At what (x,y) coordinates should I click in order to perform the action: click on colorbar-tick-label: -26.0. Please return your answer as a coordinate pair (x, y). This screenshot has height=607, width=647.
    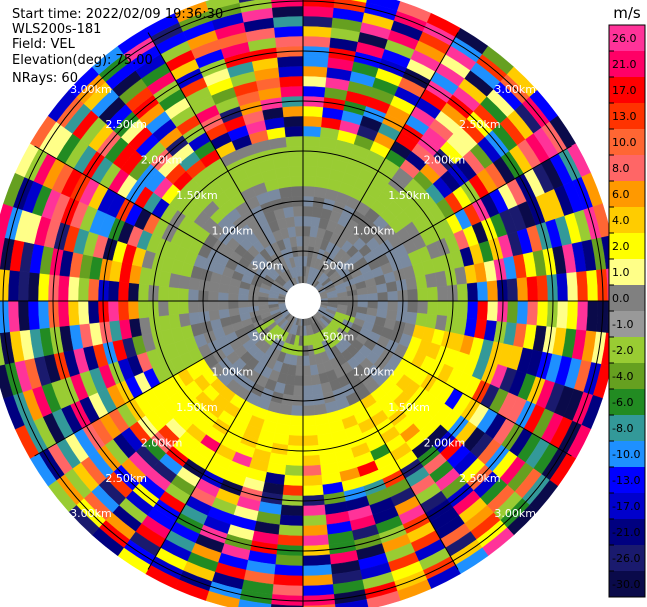
    Looking at the image, I should click on (626, 558).